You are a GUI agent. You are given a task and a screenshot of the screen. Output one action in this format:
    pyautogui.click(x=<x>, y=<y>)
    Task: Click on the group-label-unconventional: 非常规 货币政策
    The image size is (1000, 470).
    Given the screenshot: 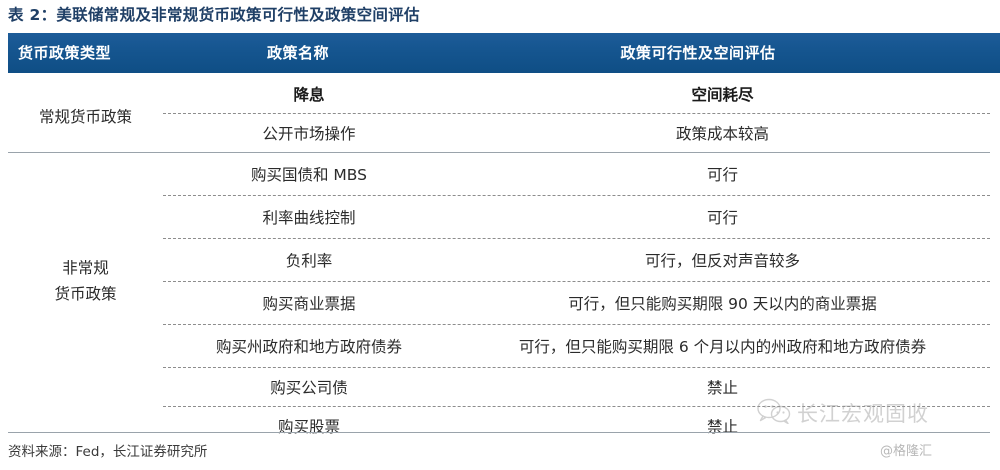 What is the action you would take?
    pyautogui.click(x=85, y=281)
    